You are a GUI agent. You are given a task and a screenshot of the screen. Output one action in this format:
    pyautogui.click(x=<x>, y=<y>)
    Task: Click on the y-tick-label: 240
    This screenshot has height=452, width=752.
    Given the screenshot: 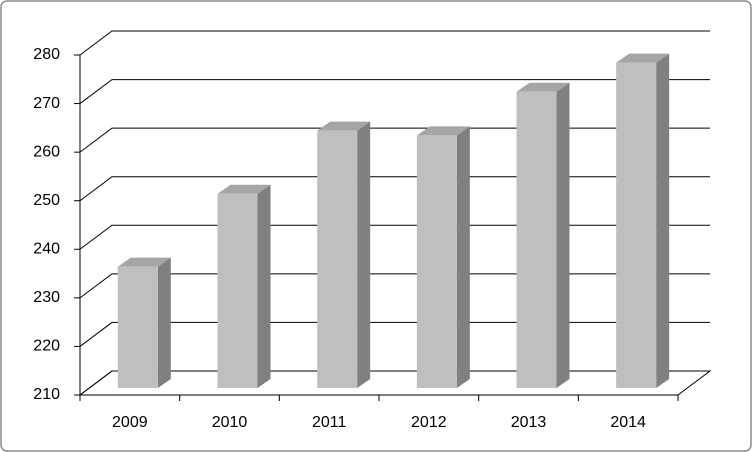 What is the action you would take?
    pyautogui.click(x=46, y=249)
    